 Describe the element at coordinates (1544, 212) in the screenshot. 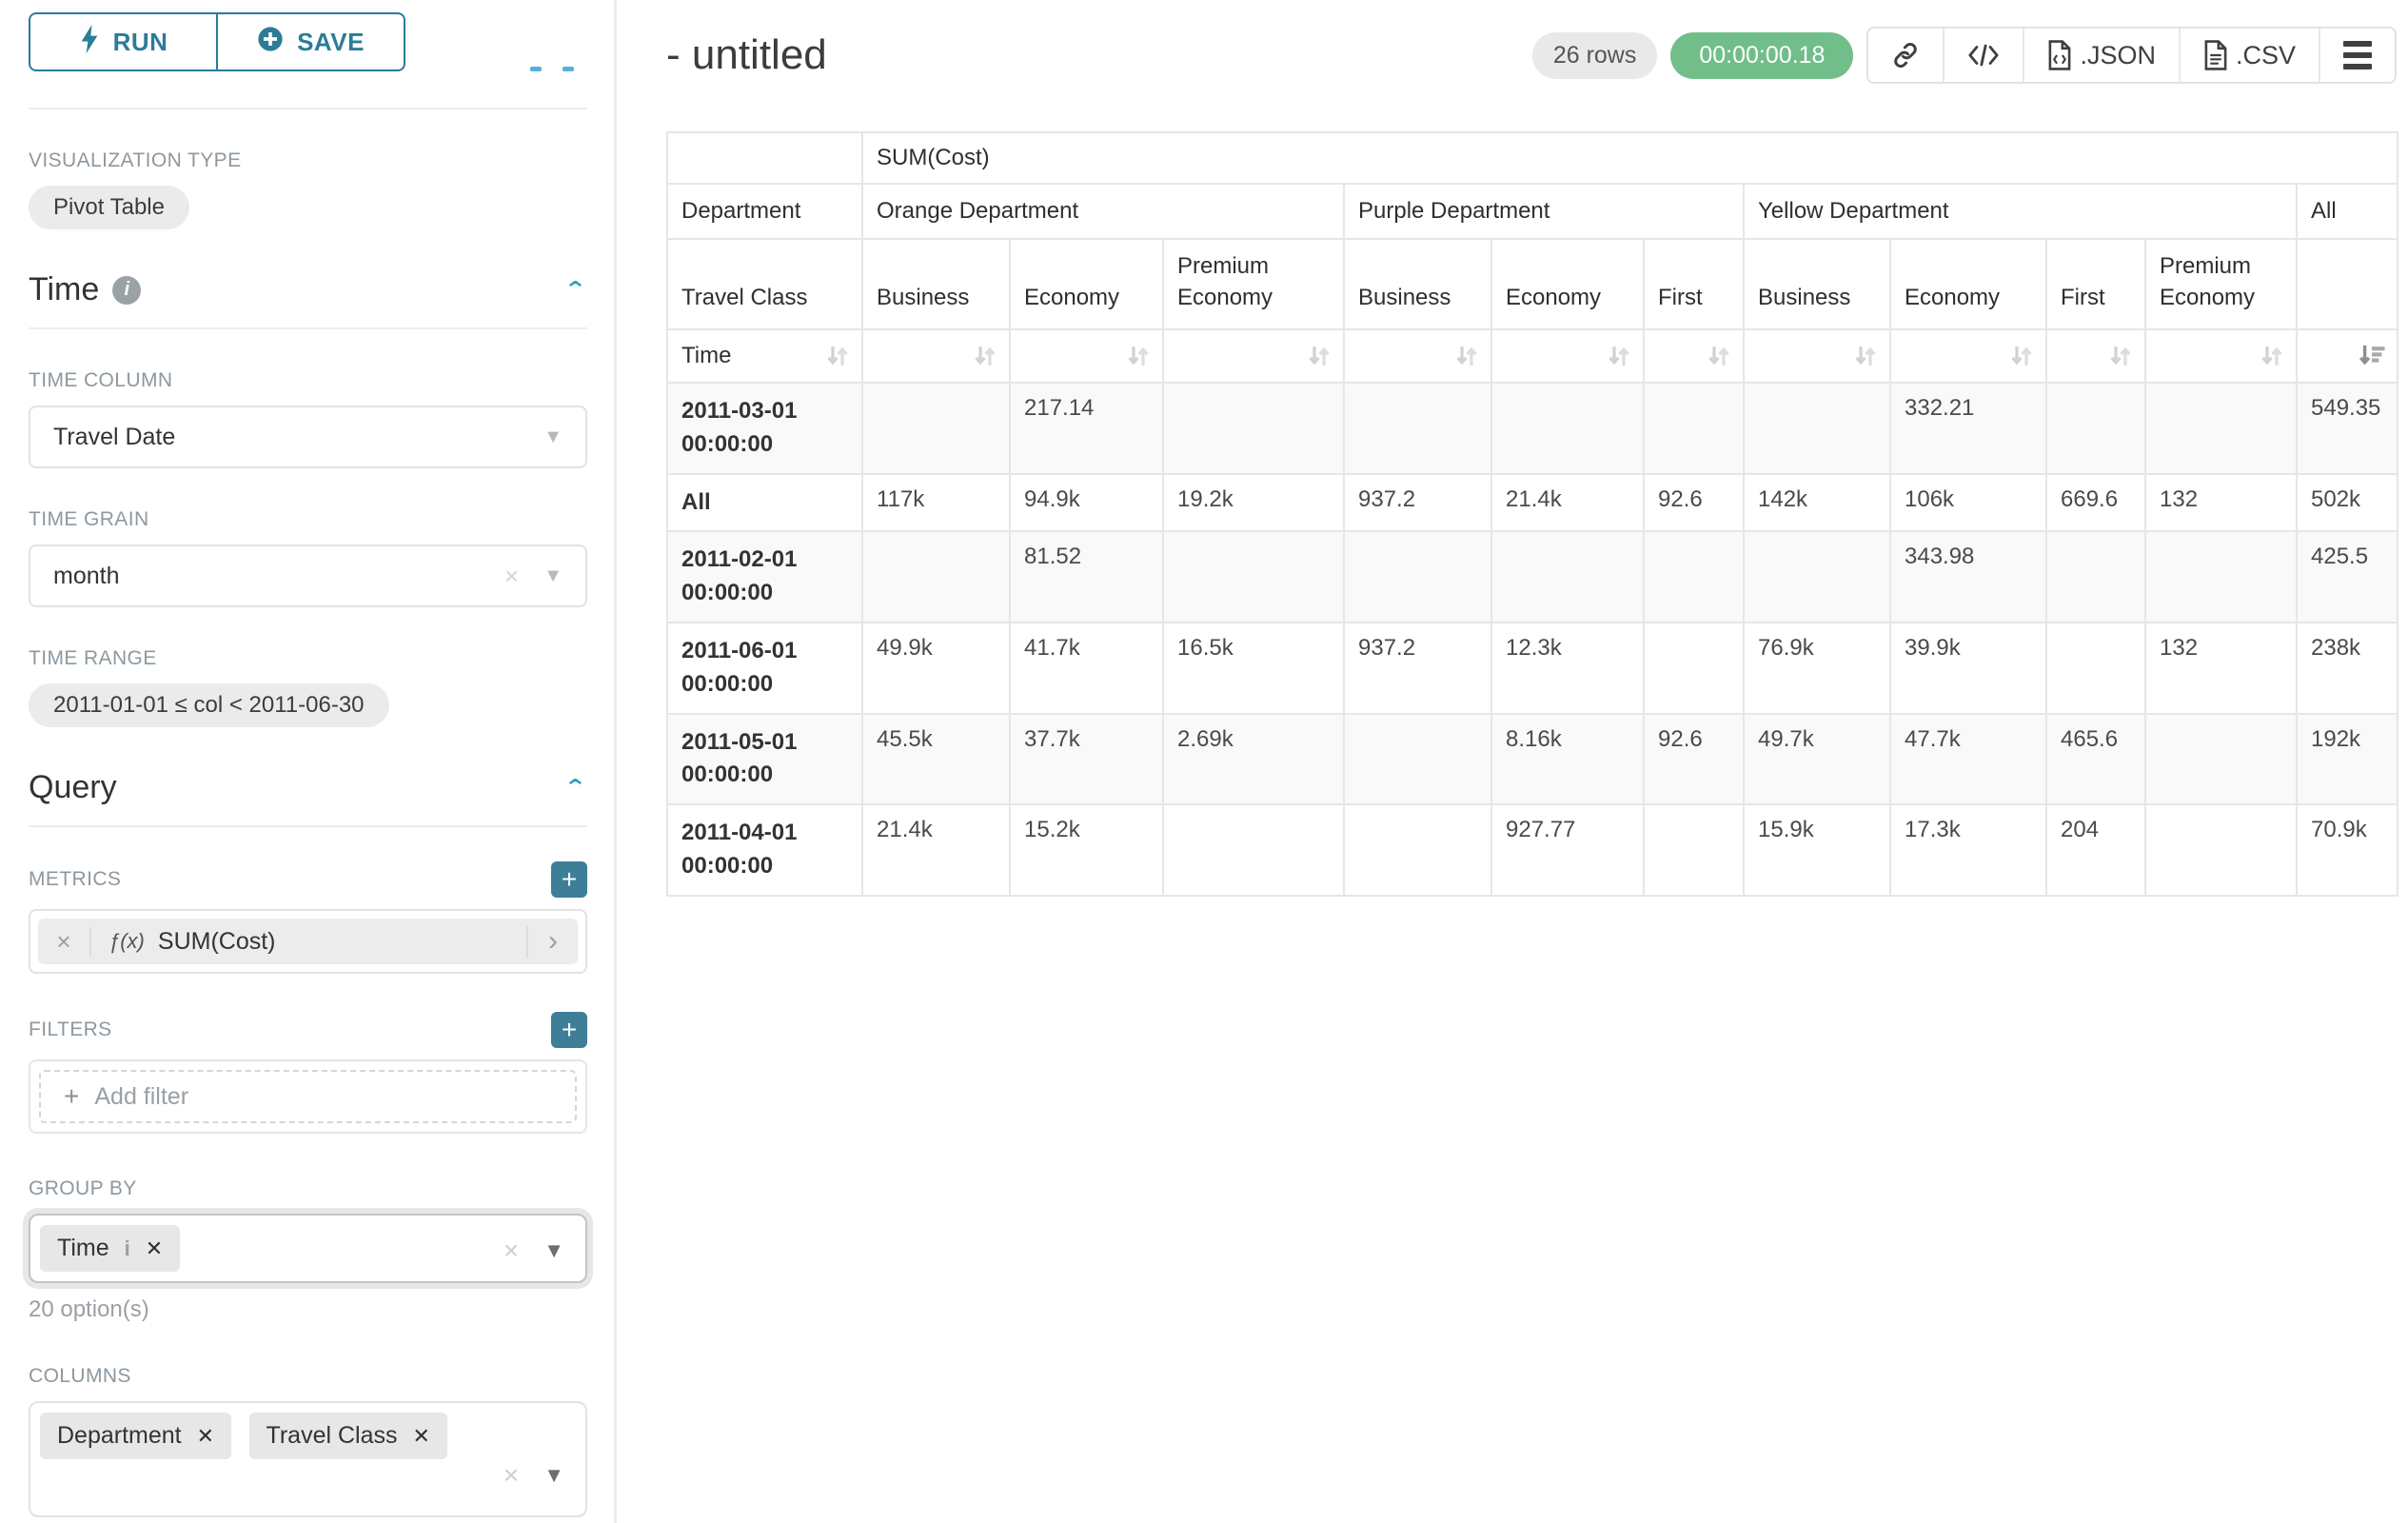

I see `department-group-header: Purple Department` at that location.